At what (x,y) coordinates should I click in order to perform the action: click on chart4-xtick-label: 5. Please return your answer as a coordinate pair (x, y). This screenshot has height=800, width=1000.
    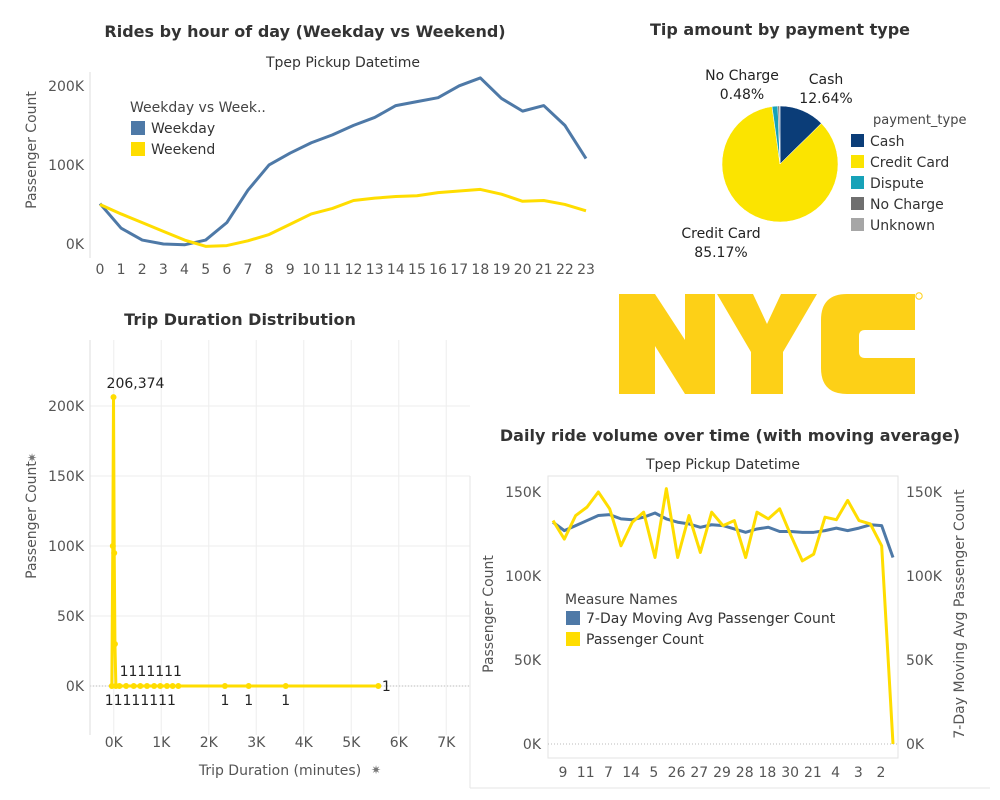
    Looking at the image, I should click on (653, 773).